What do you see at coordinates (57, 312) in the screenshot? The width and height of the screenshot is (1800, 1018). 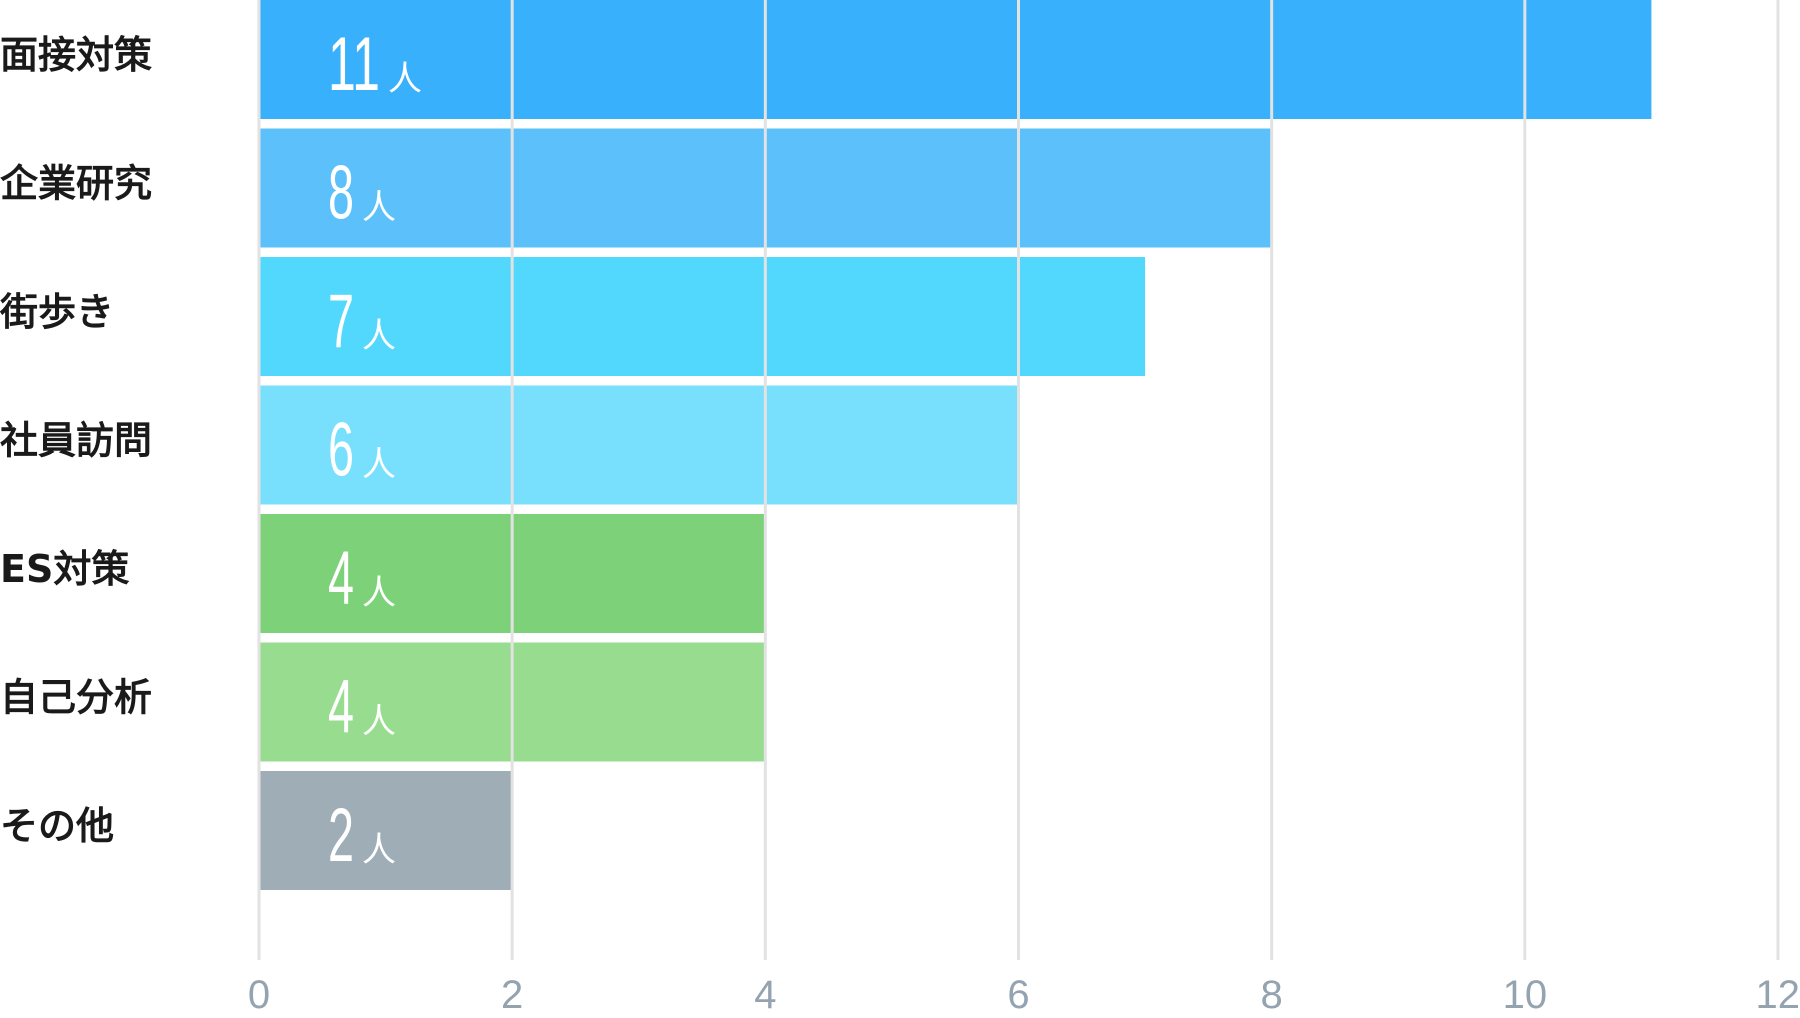 I see `category-label-3: 街歩き` at bounding box center [57, 312].